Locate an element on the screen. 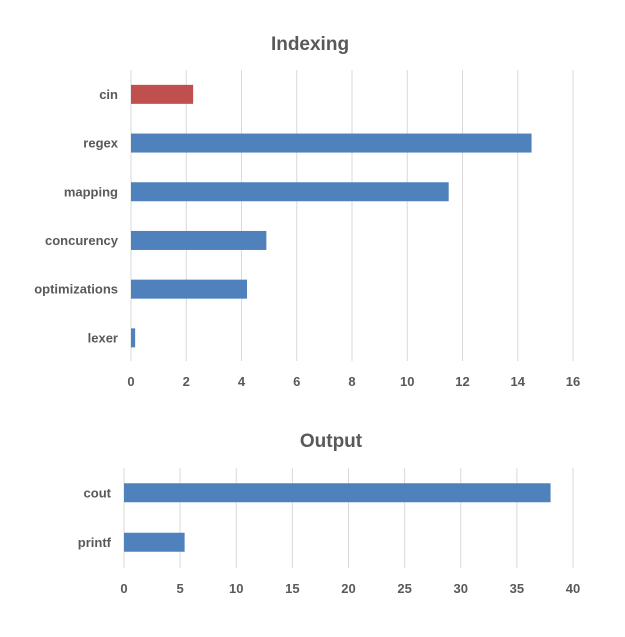 This screenshot has height=637, width=625. indexing-tick-labels: 0 2 4 6 8 10 12 14 16 is located at coordinates (353, 381).